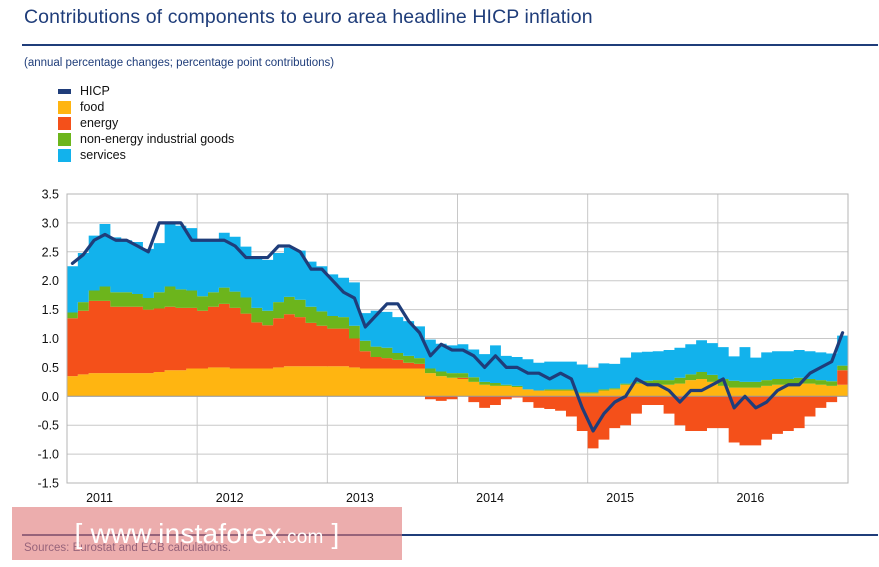  What do you see at coordinates (48, 484) in the screenshot?
I see `y-axis-tick-label: -1.5` at bounding box center [48, 484].